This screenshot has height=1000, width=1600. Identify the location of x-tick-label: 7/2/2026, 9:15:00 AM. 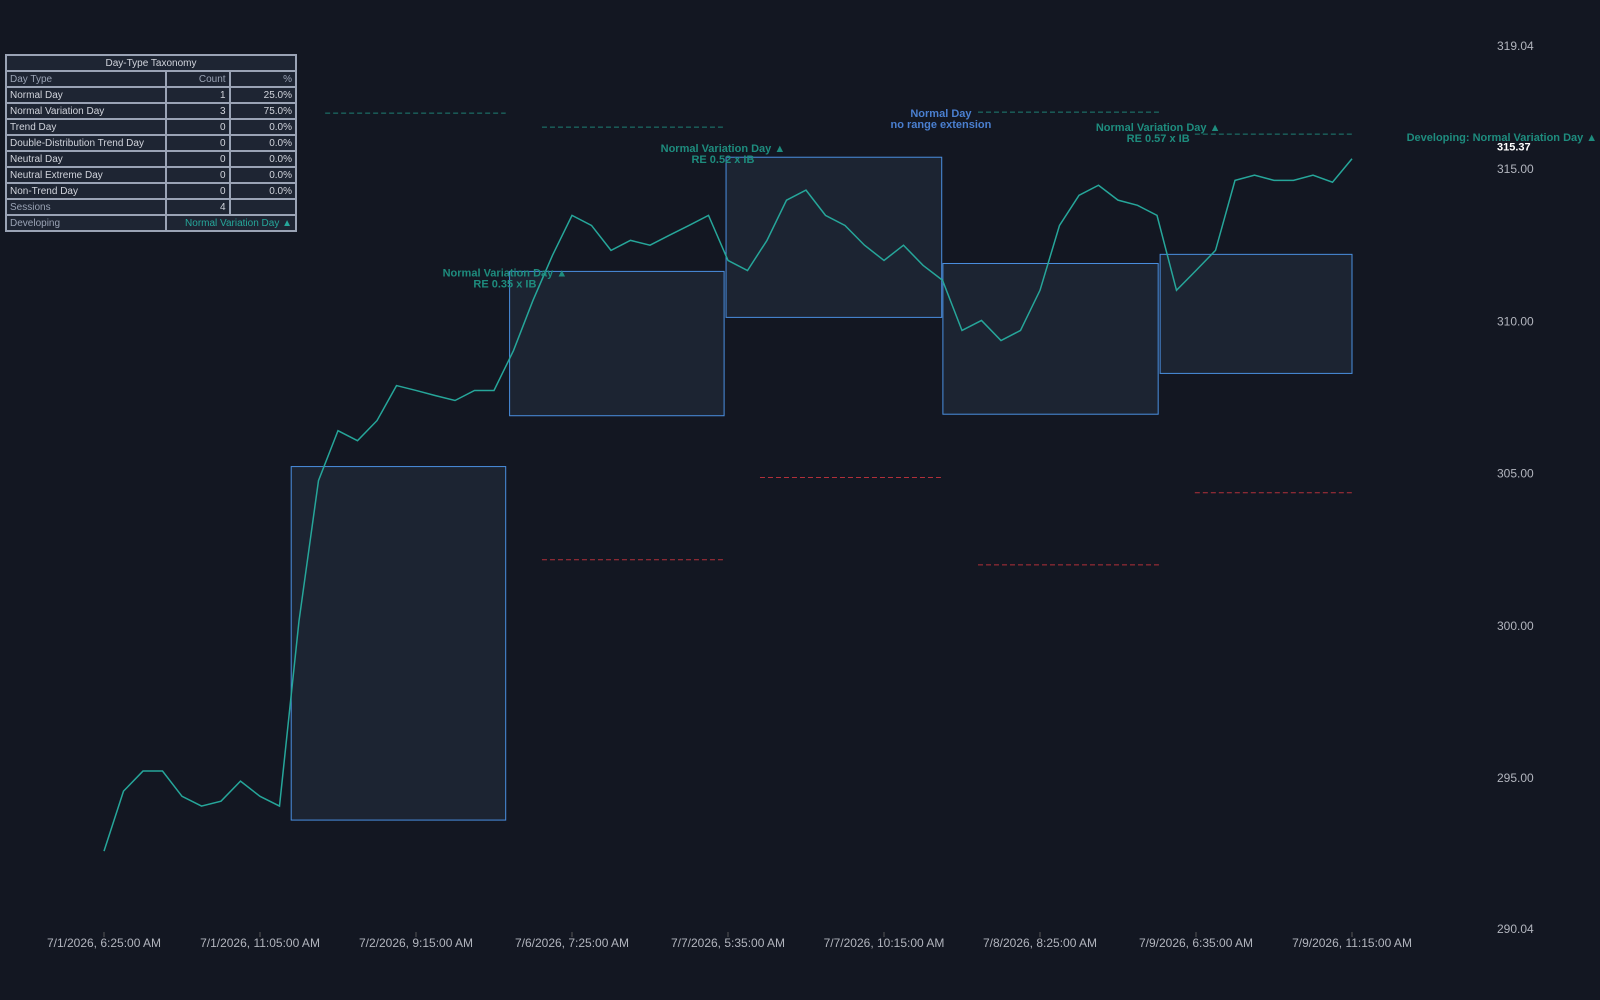
(416, 943).